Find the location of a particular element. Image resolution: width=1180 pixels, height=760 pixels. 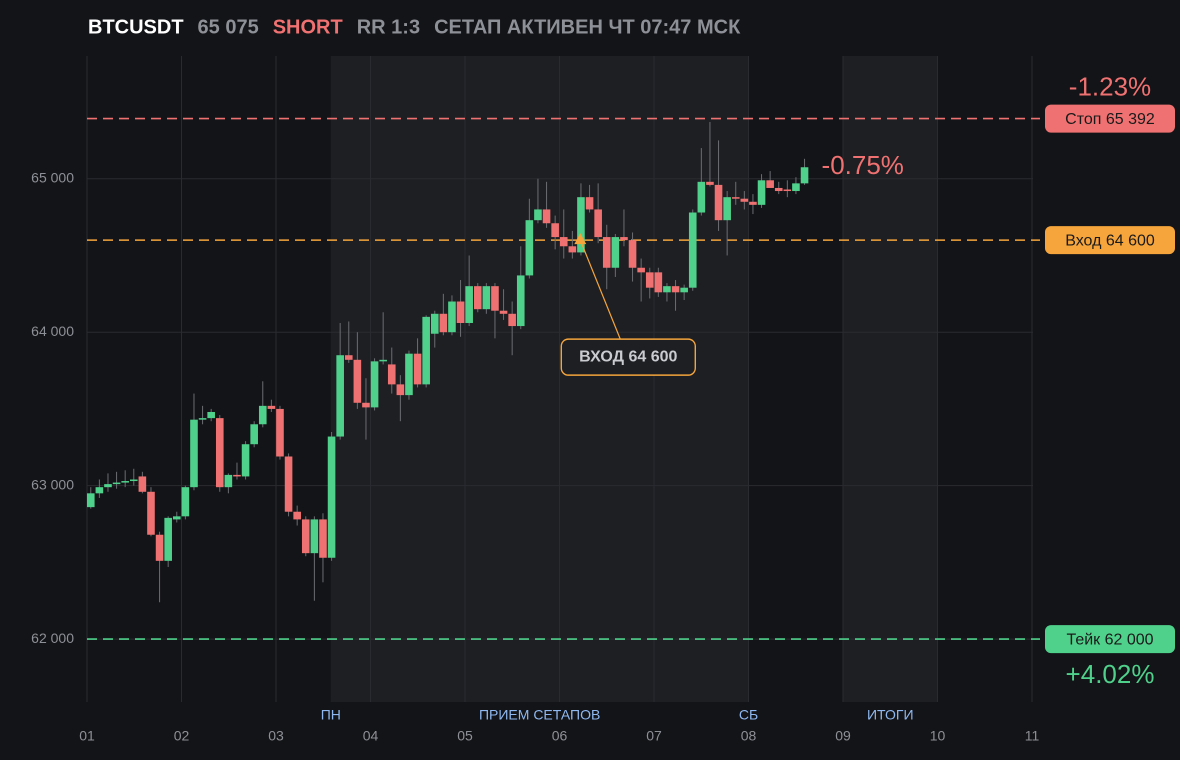

level-label: Тейк 62 000 is located at coordinates (1109, 639).